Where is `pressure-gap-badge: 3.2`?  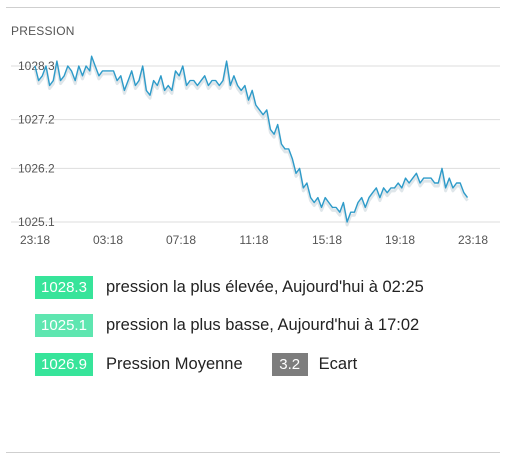
pressure-gap-badge: 3.2 is located at coordinates (289, 364).